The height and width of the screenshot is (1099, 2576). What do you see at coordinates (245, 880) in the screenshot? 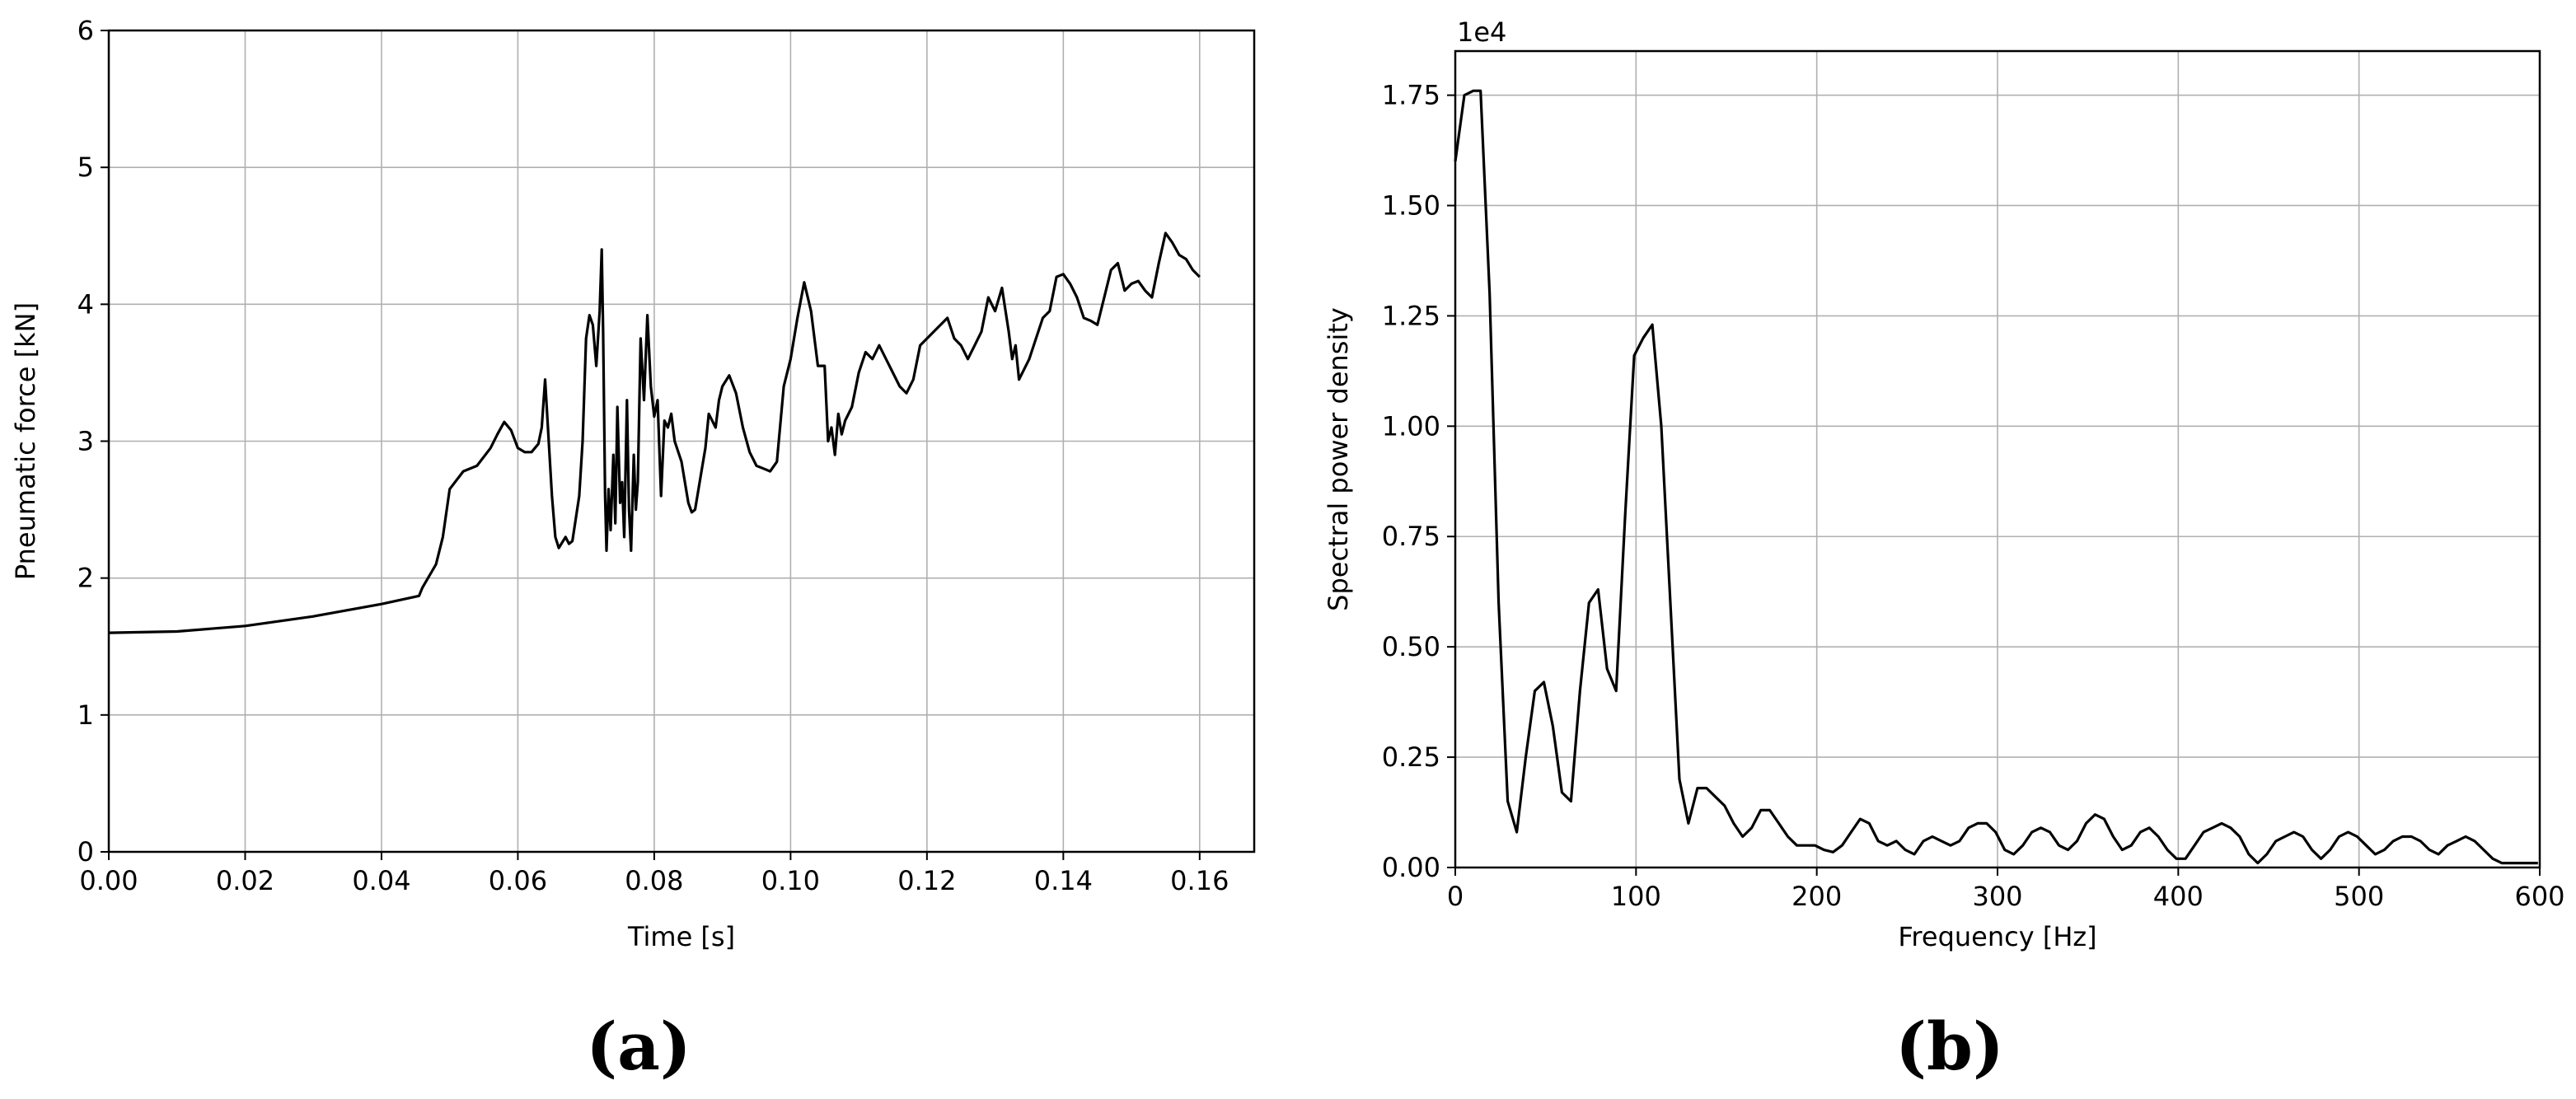
I see `x-tick-label: 0.02` at bounding box center [245, 880].